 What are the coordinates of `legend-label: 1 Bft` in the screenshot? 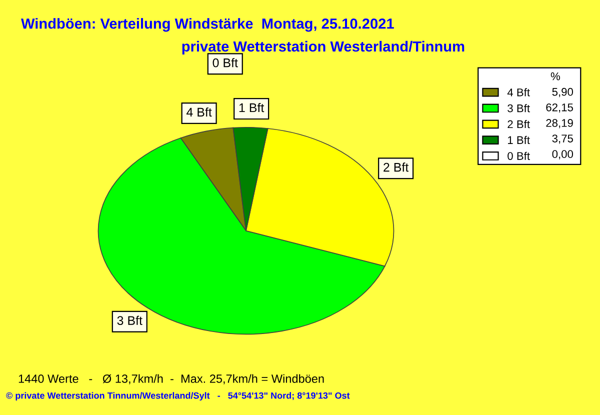 It's located at (519, 140).